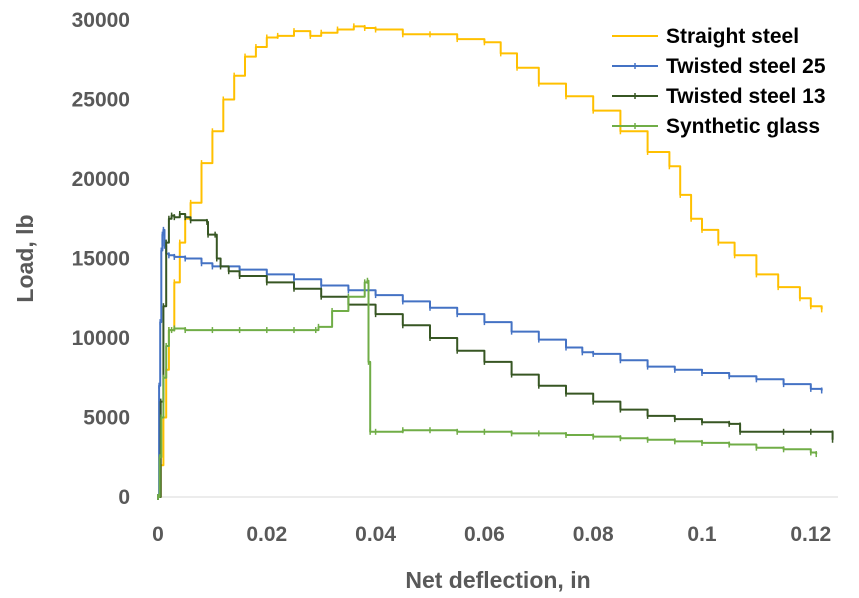 The height and width of the screenshot is (598, 859). What do you see at coordinates (810, 534) in the screenshot?
I see `x-tick-label: 0.12` at bounding box center [810, 534].